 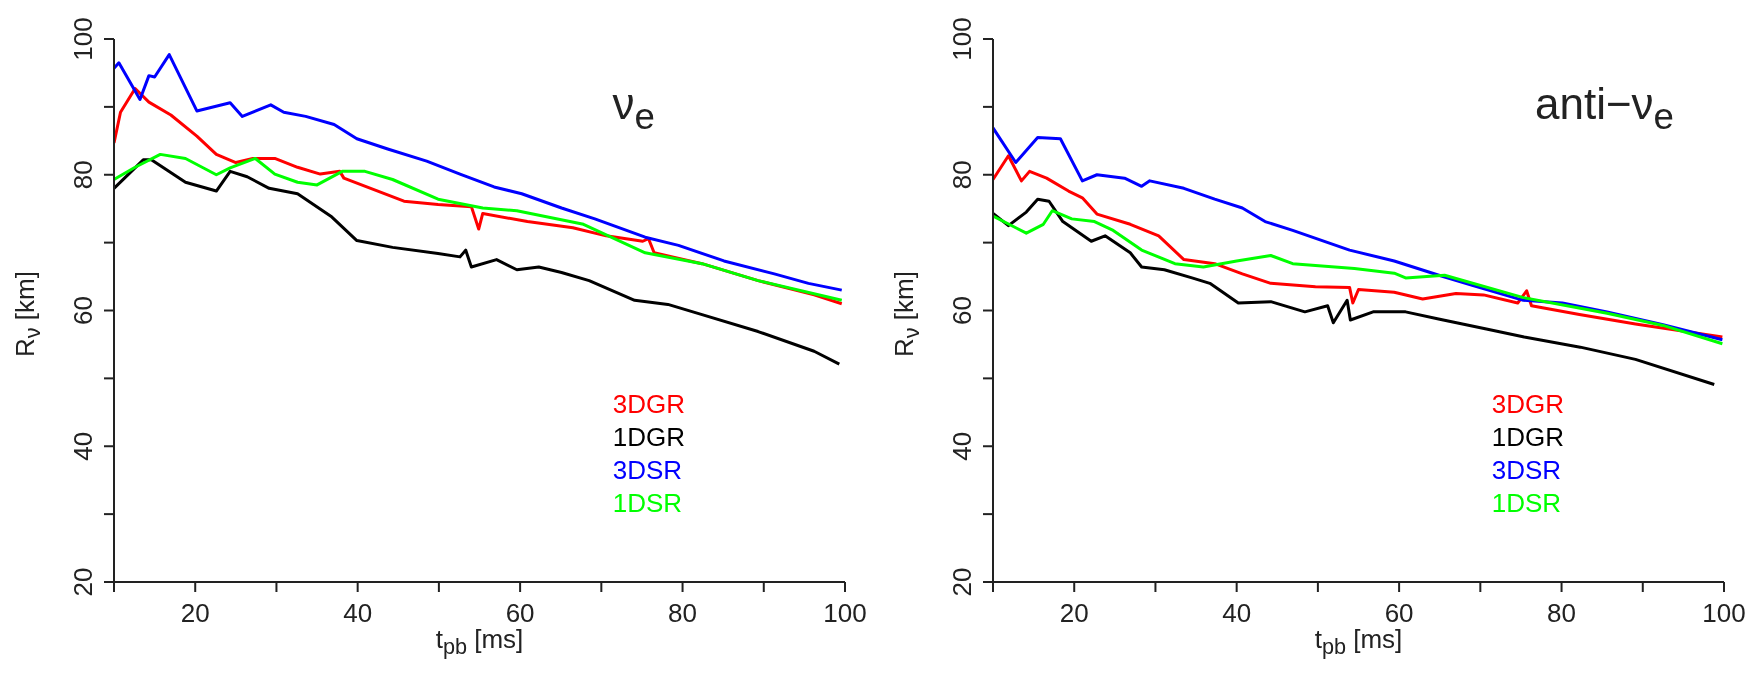 What do you see at coordinates (1604, 108) in the screenshot?
I see `annotation: anti−ν$_{e}$` at bounding box center [1604, 108].